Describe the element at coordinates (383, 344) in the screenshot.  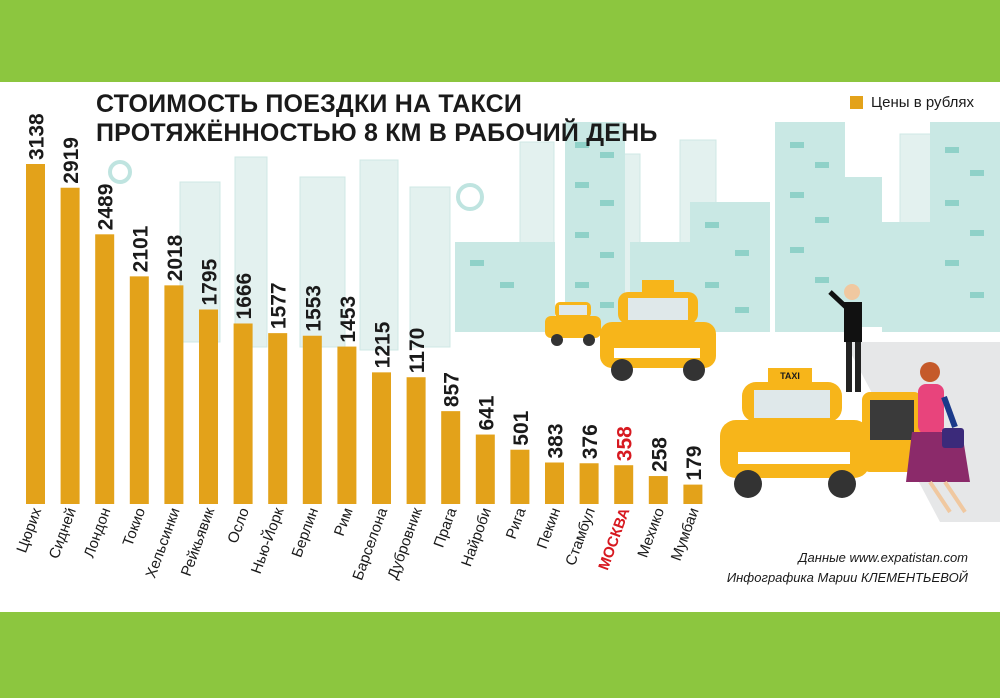
I see `value-label-10: 1215` at that location.